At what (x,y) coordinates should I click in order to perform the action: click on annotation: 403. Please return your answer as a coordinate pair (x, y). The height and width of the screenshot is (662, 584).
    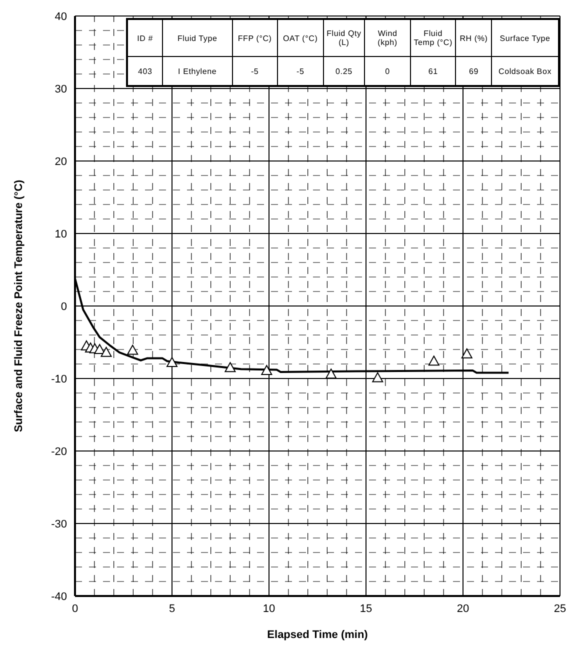
    Looking at the image, I should click on (145, 72).